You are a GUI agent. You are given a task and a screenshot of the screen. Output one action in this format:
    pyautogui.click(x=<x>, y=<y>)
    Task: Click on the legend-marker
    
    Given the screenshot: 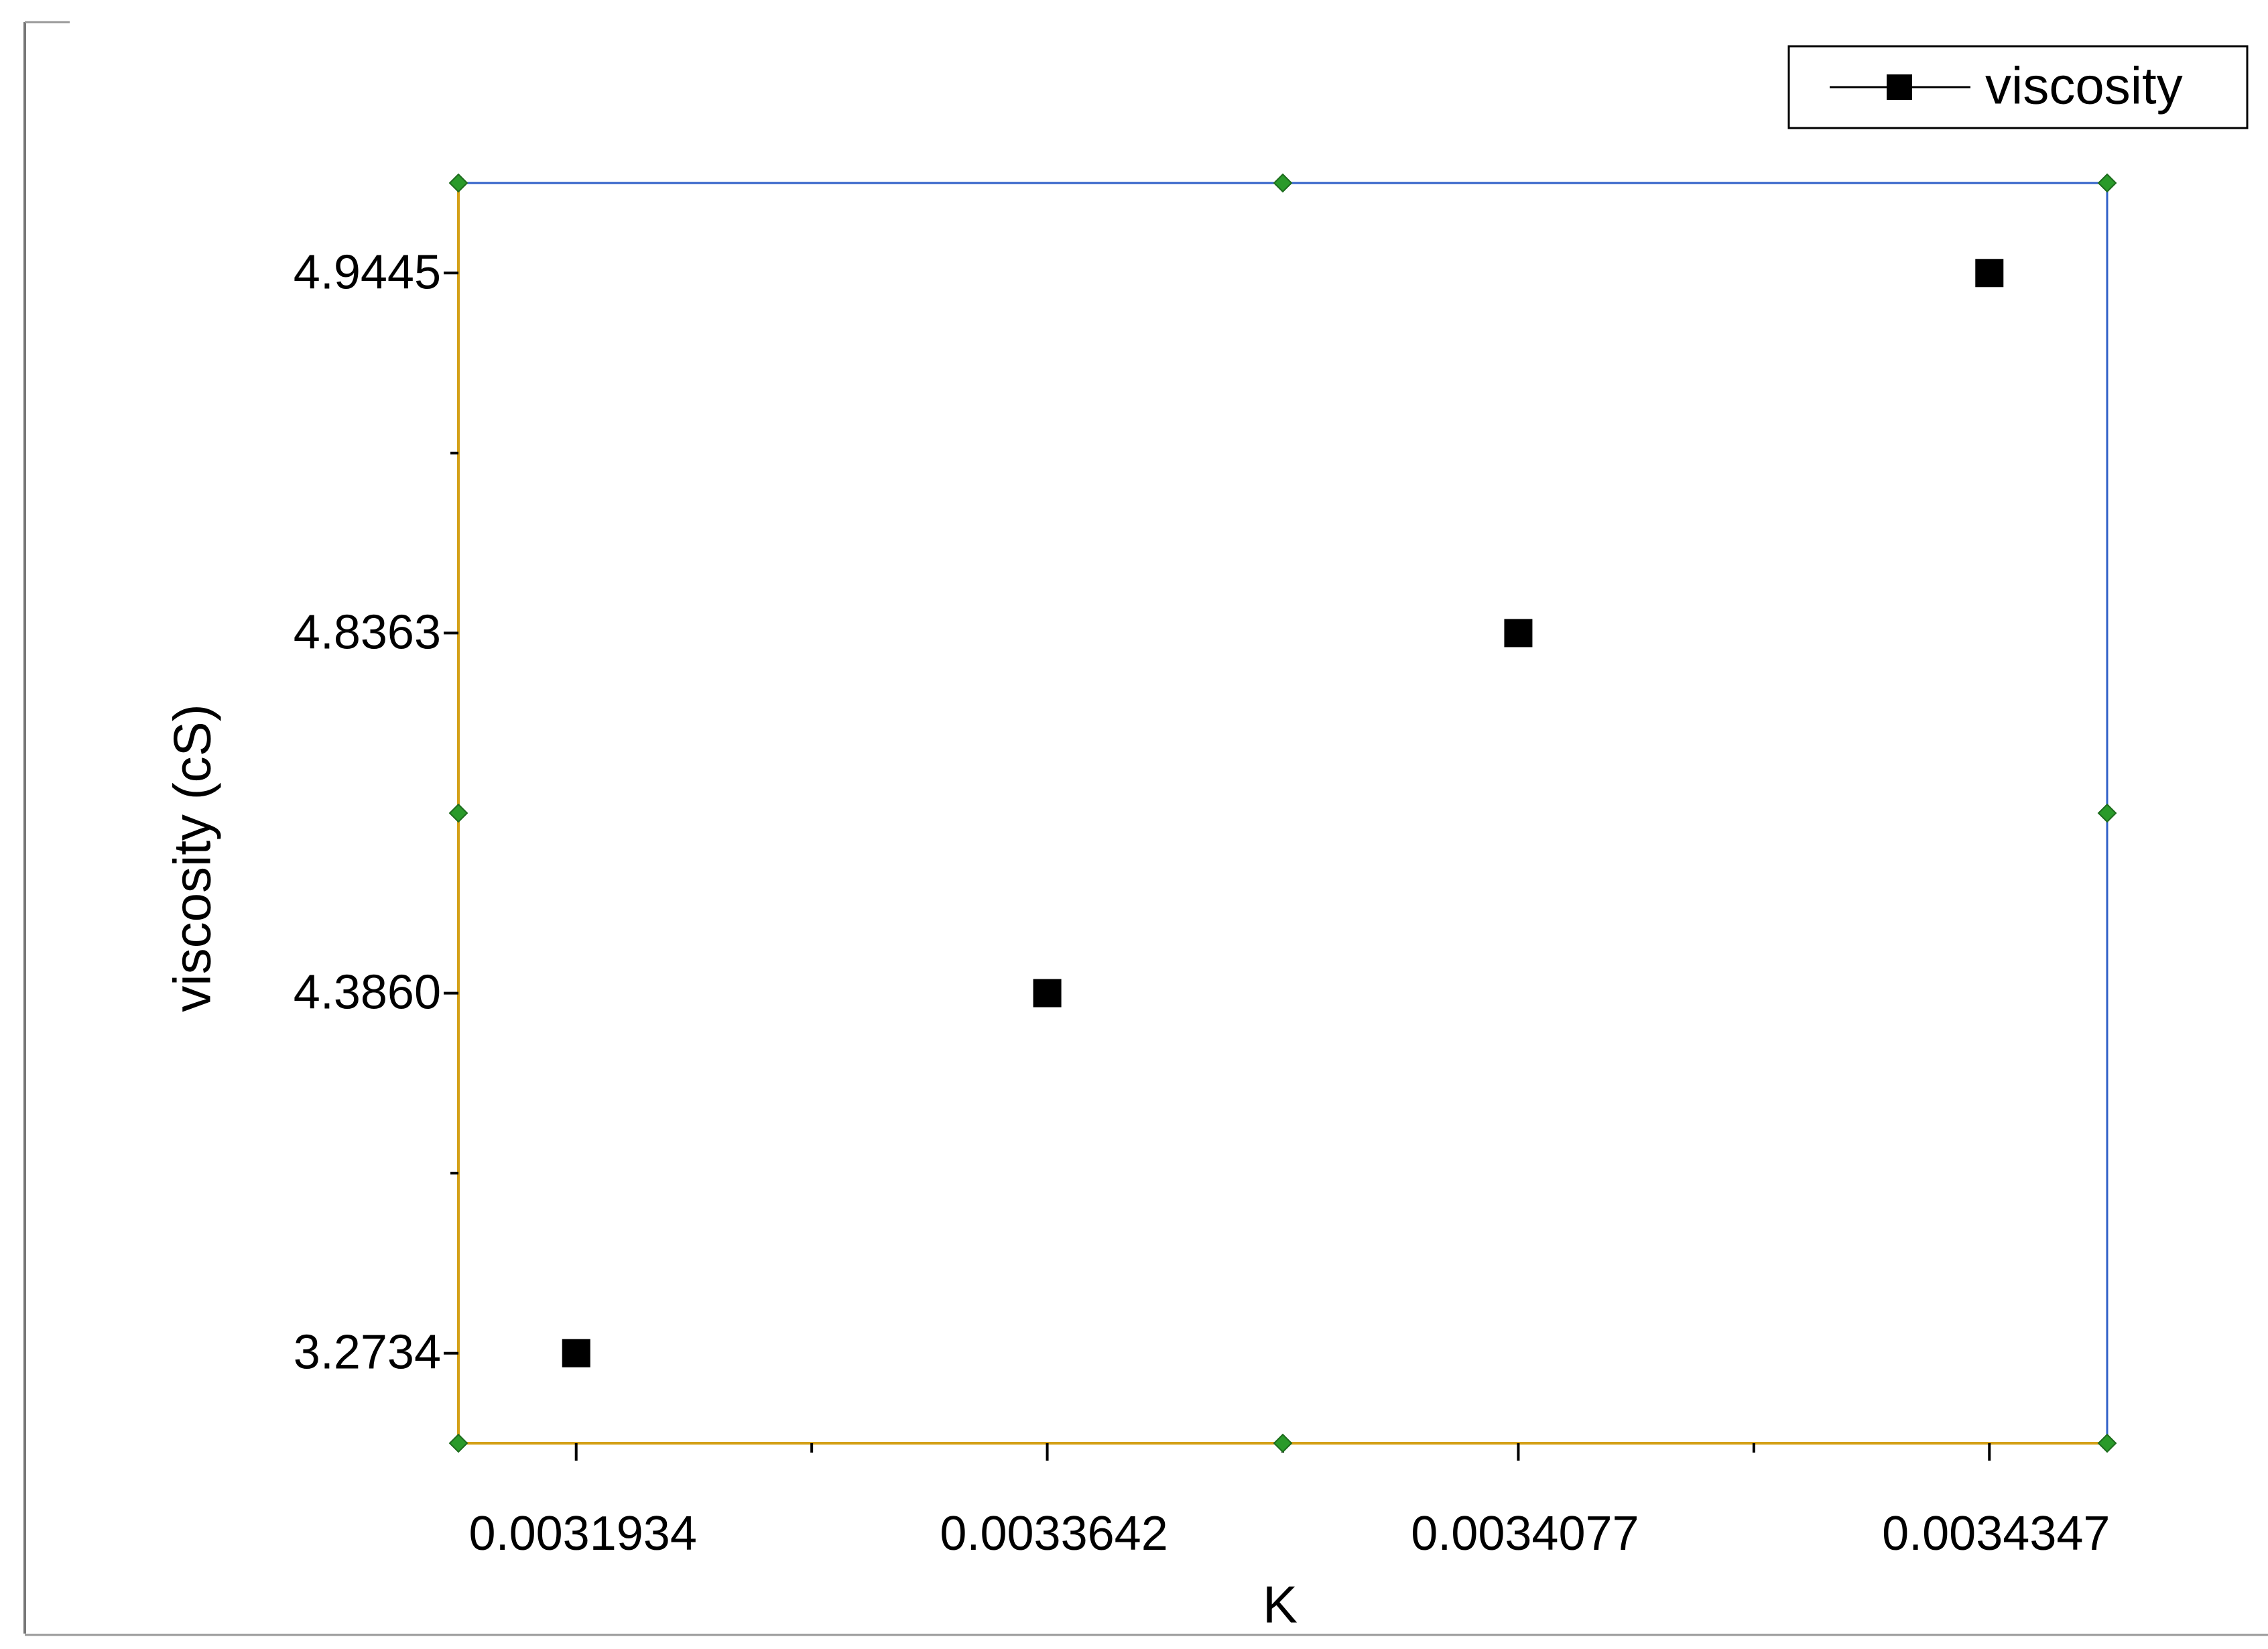 What is the action you would take?
    pyautogui.click(x=1900, y=87)
    